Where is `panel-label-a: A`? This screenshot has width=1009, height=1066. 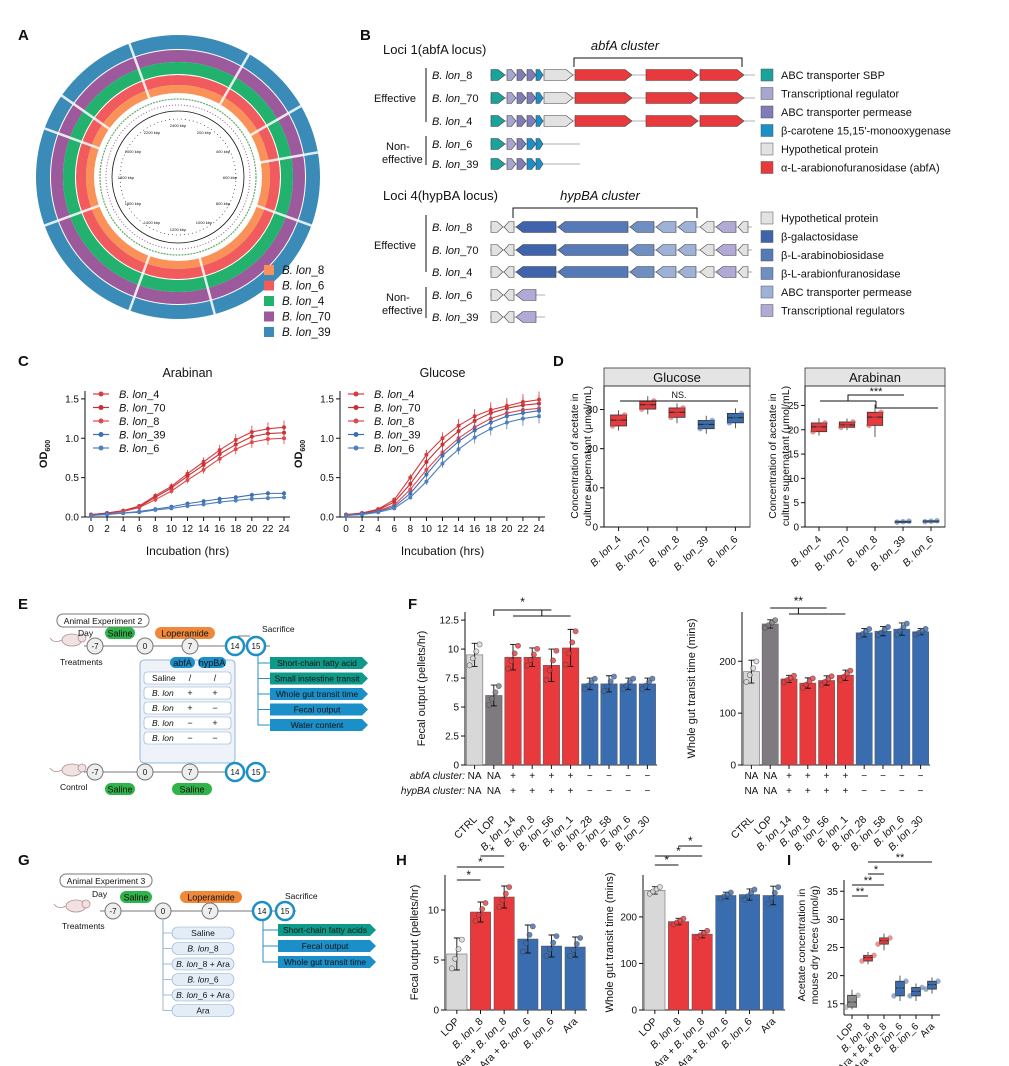
panel-label-a: A is located at coordinates (23, 35).